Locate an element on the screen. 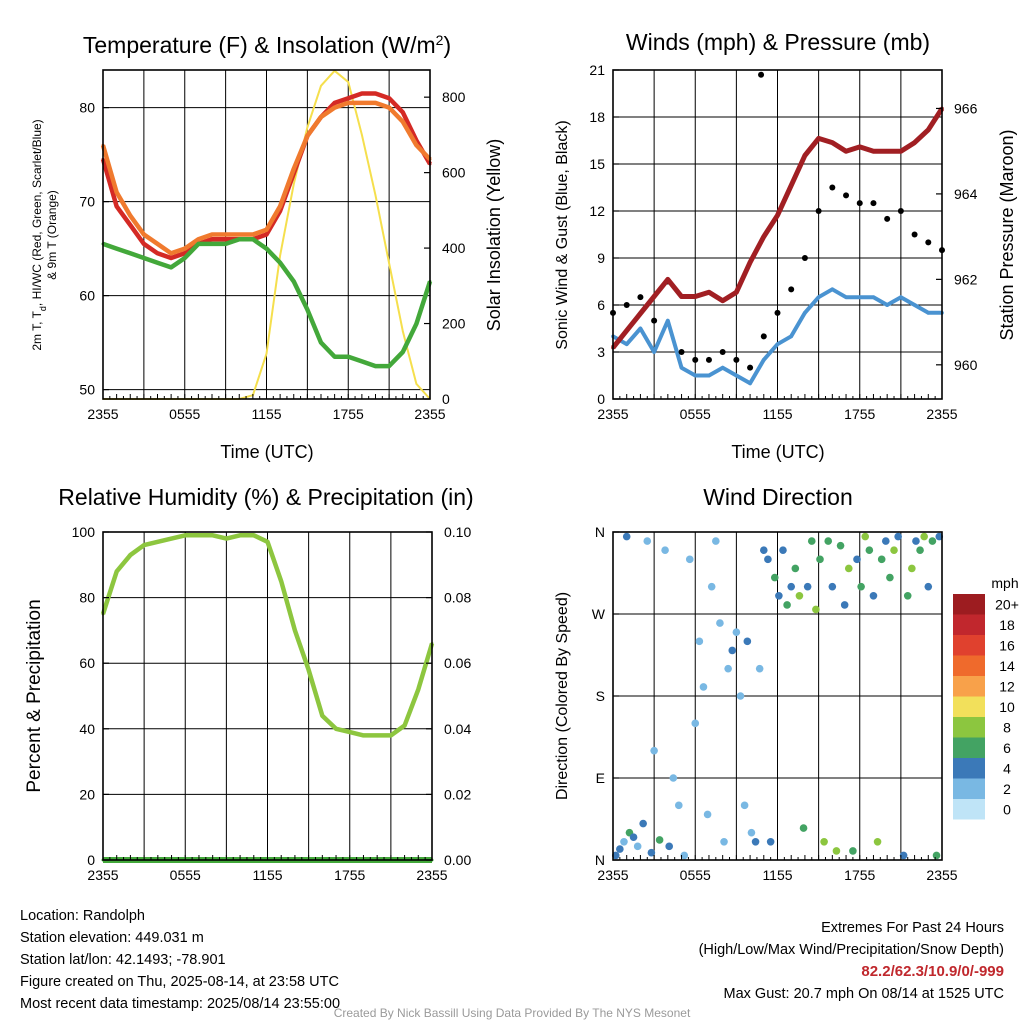 This screenshot has height=1024, width=1024. y-tick-label: 50 is located at coordinates (87, 390).